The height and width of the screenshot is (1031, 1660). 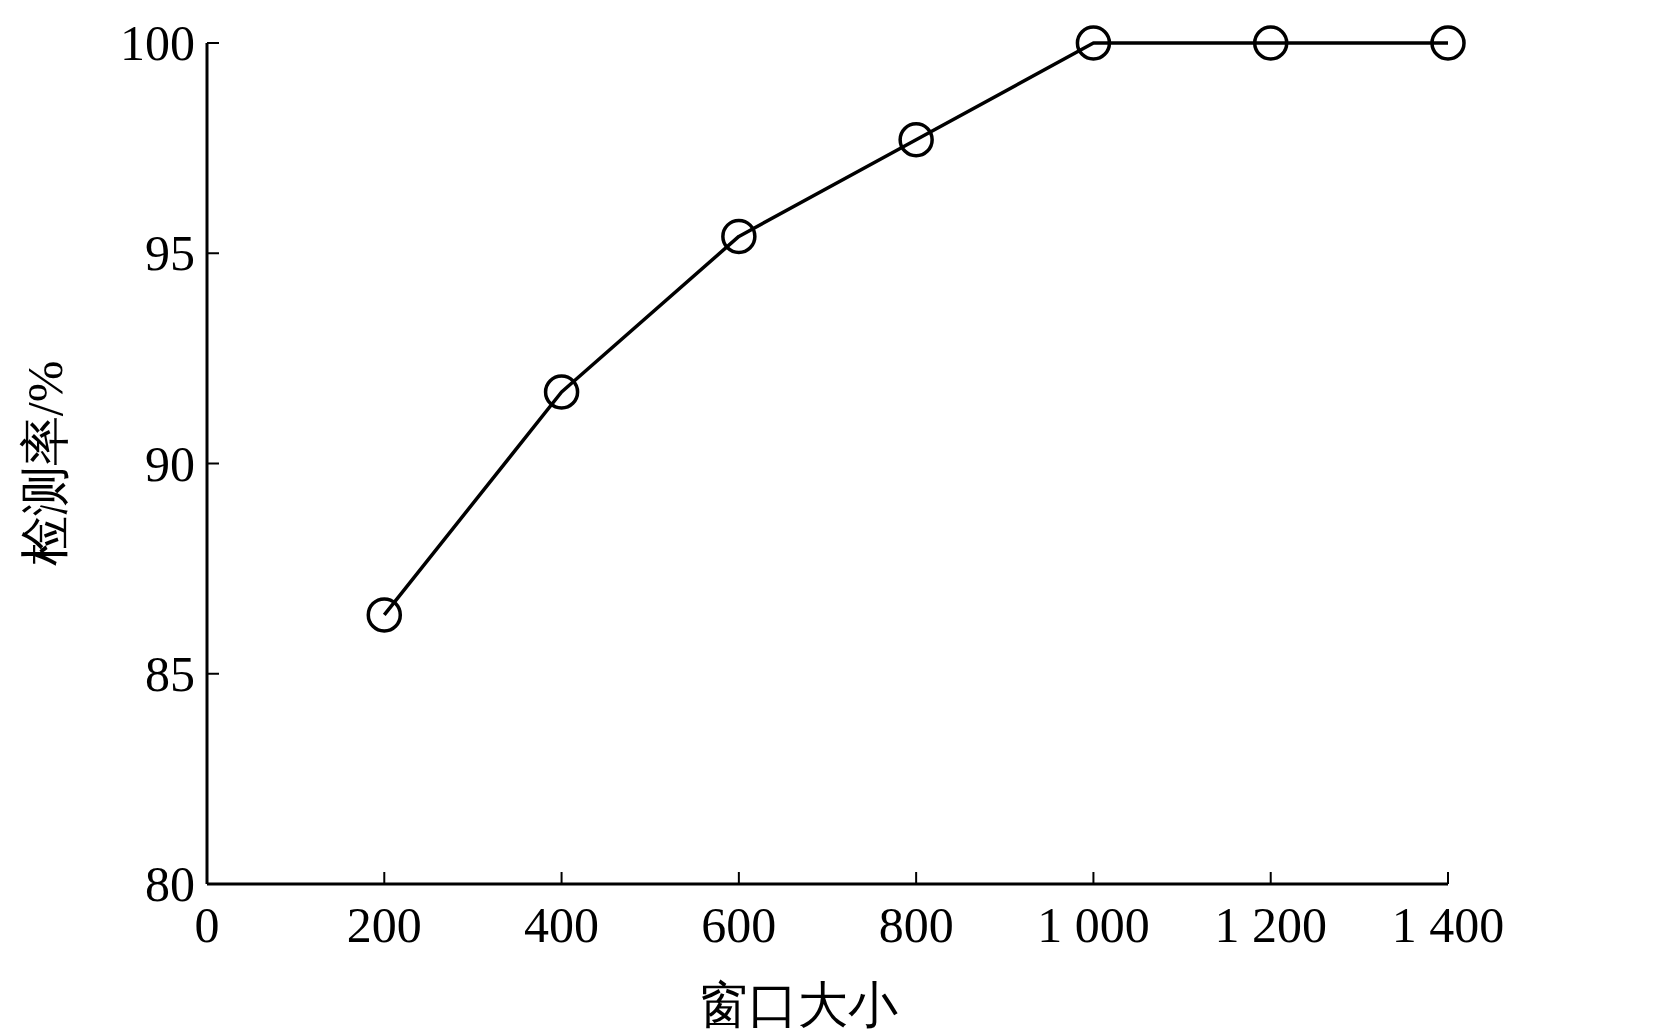 What do you see at coordinates (797, 1004) in the screenshot?
I see `x-axis-title: 窗口大小` at bounding box center [797, 1004].